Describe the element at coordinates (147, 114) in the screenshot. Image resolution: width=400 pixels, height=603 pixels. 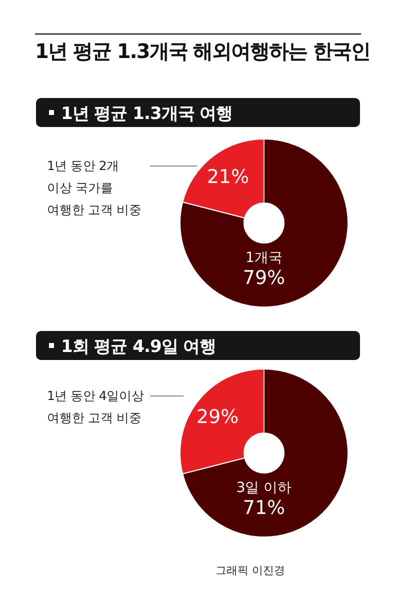
I see `chart-subtitle: 1년 평균 1.3개국 여행` at that location.